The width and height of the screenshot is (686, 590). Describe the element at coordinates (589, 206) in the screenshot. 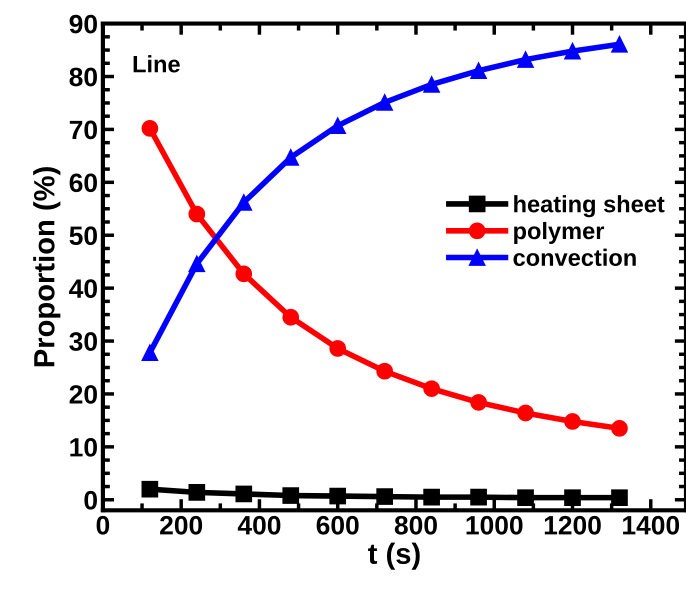

I see `legend-label: heating sheet` at that location.